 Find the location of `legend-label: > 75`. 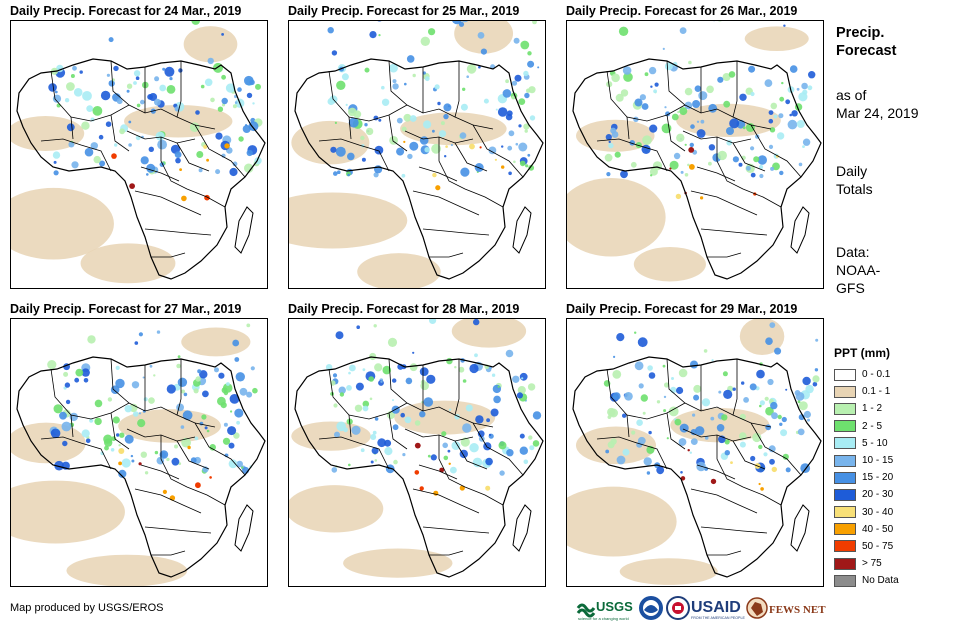

legend-label: > 75 is located at coordinates (872, 564).